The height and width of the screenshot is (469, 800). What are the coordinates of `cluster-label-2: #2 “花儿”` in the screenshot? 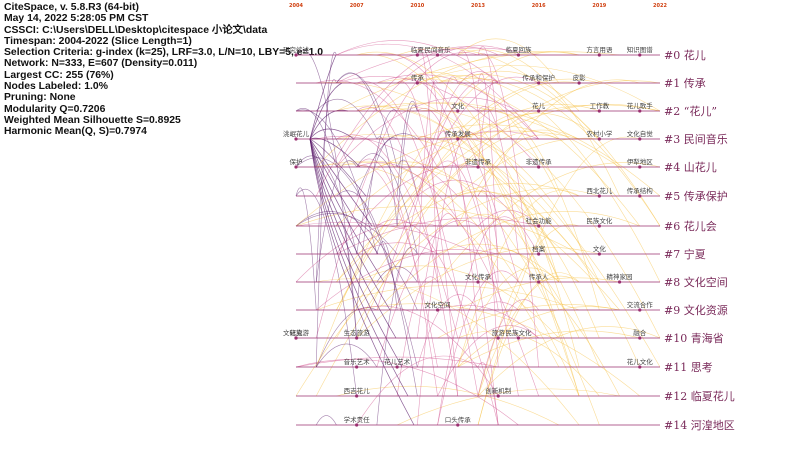 It's located at (690, 111).